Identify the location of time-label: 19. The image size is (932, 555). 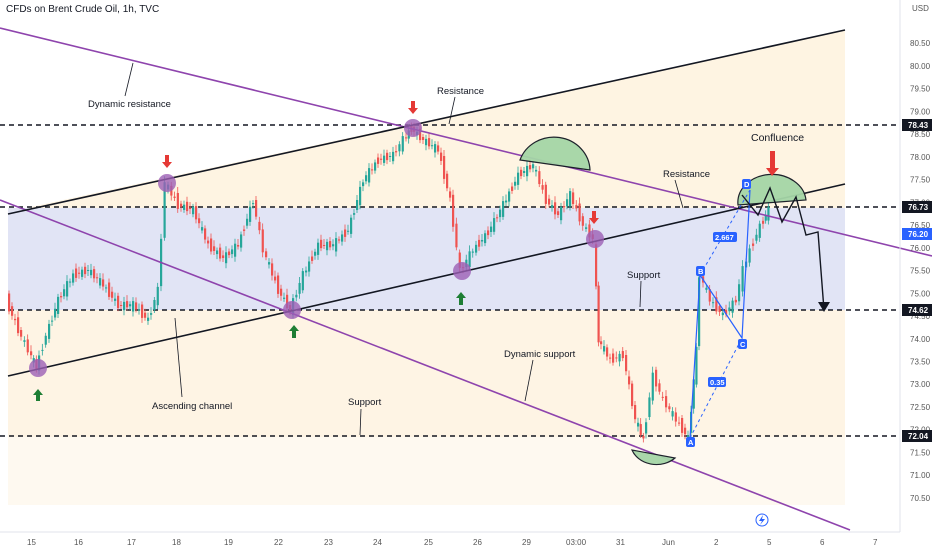
(228, 542).